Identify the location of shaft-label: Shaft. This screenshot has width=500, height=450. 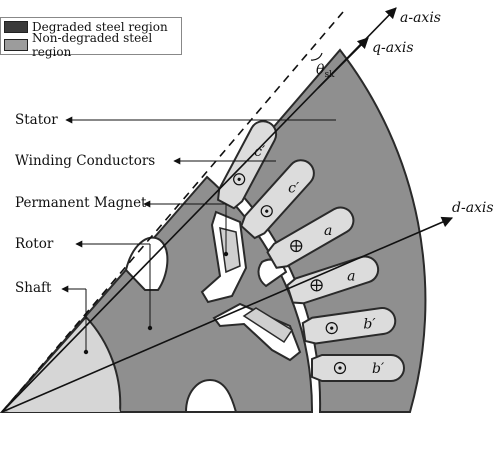
(33, 288).